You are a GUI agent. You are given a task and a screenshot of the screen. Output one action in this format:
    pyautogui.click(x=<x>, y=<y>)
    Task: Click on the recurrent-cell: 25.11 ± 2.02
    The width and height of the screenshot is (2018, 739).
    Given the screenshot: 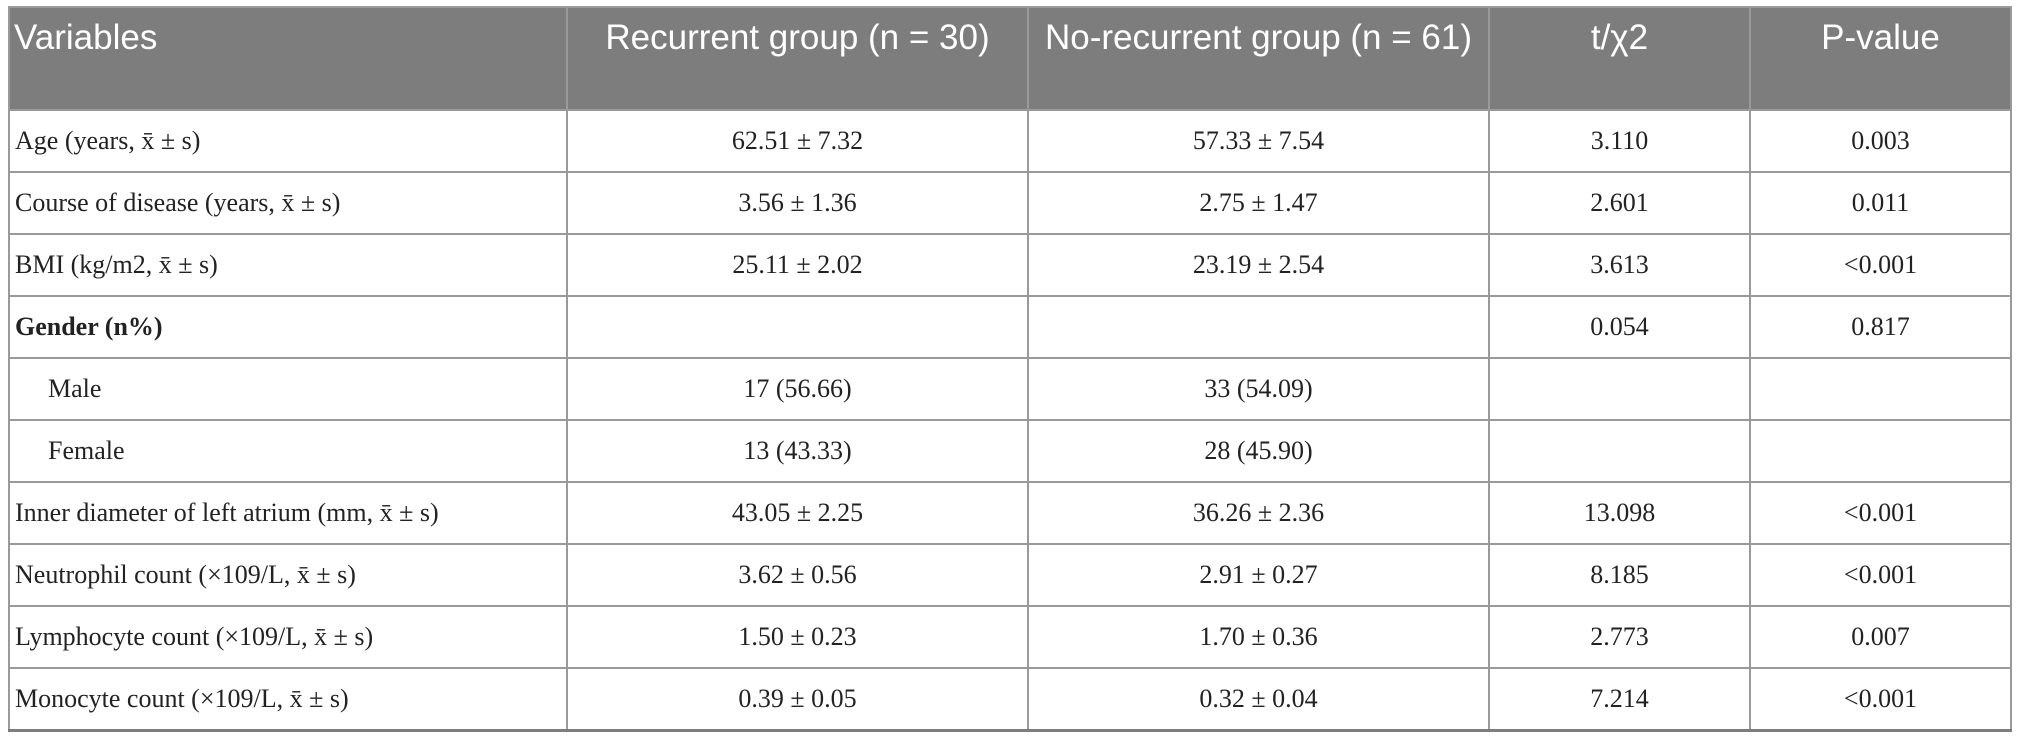 What is the action you would take?
    pyautogui.click(x=797, y=265)
    